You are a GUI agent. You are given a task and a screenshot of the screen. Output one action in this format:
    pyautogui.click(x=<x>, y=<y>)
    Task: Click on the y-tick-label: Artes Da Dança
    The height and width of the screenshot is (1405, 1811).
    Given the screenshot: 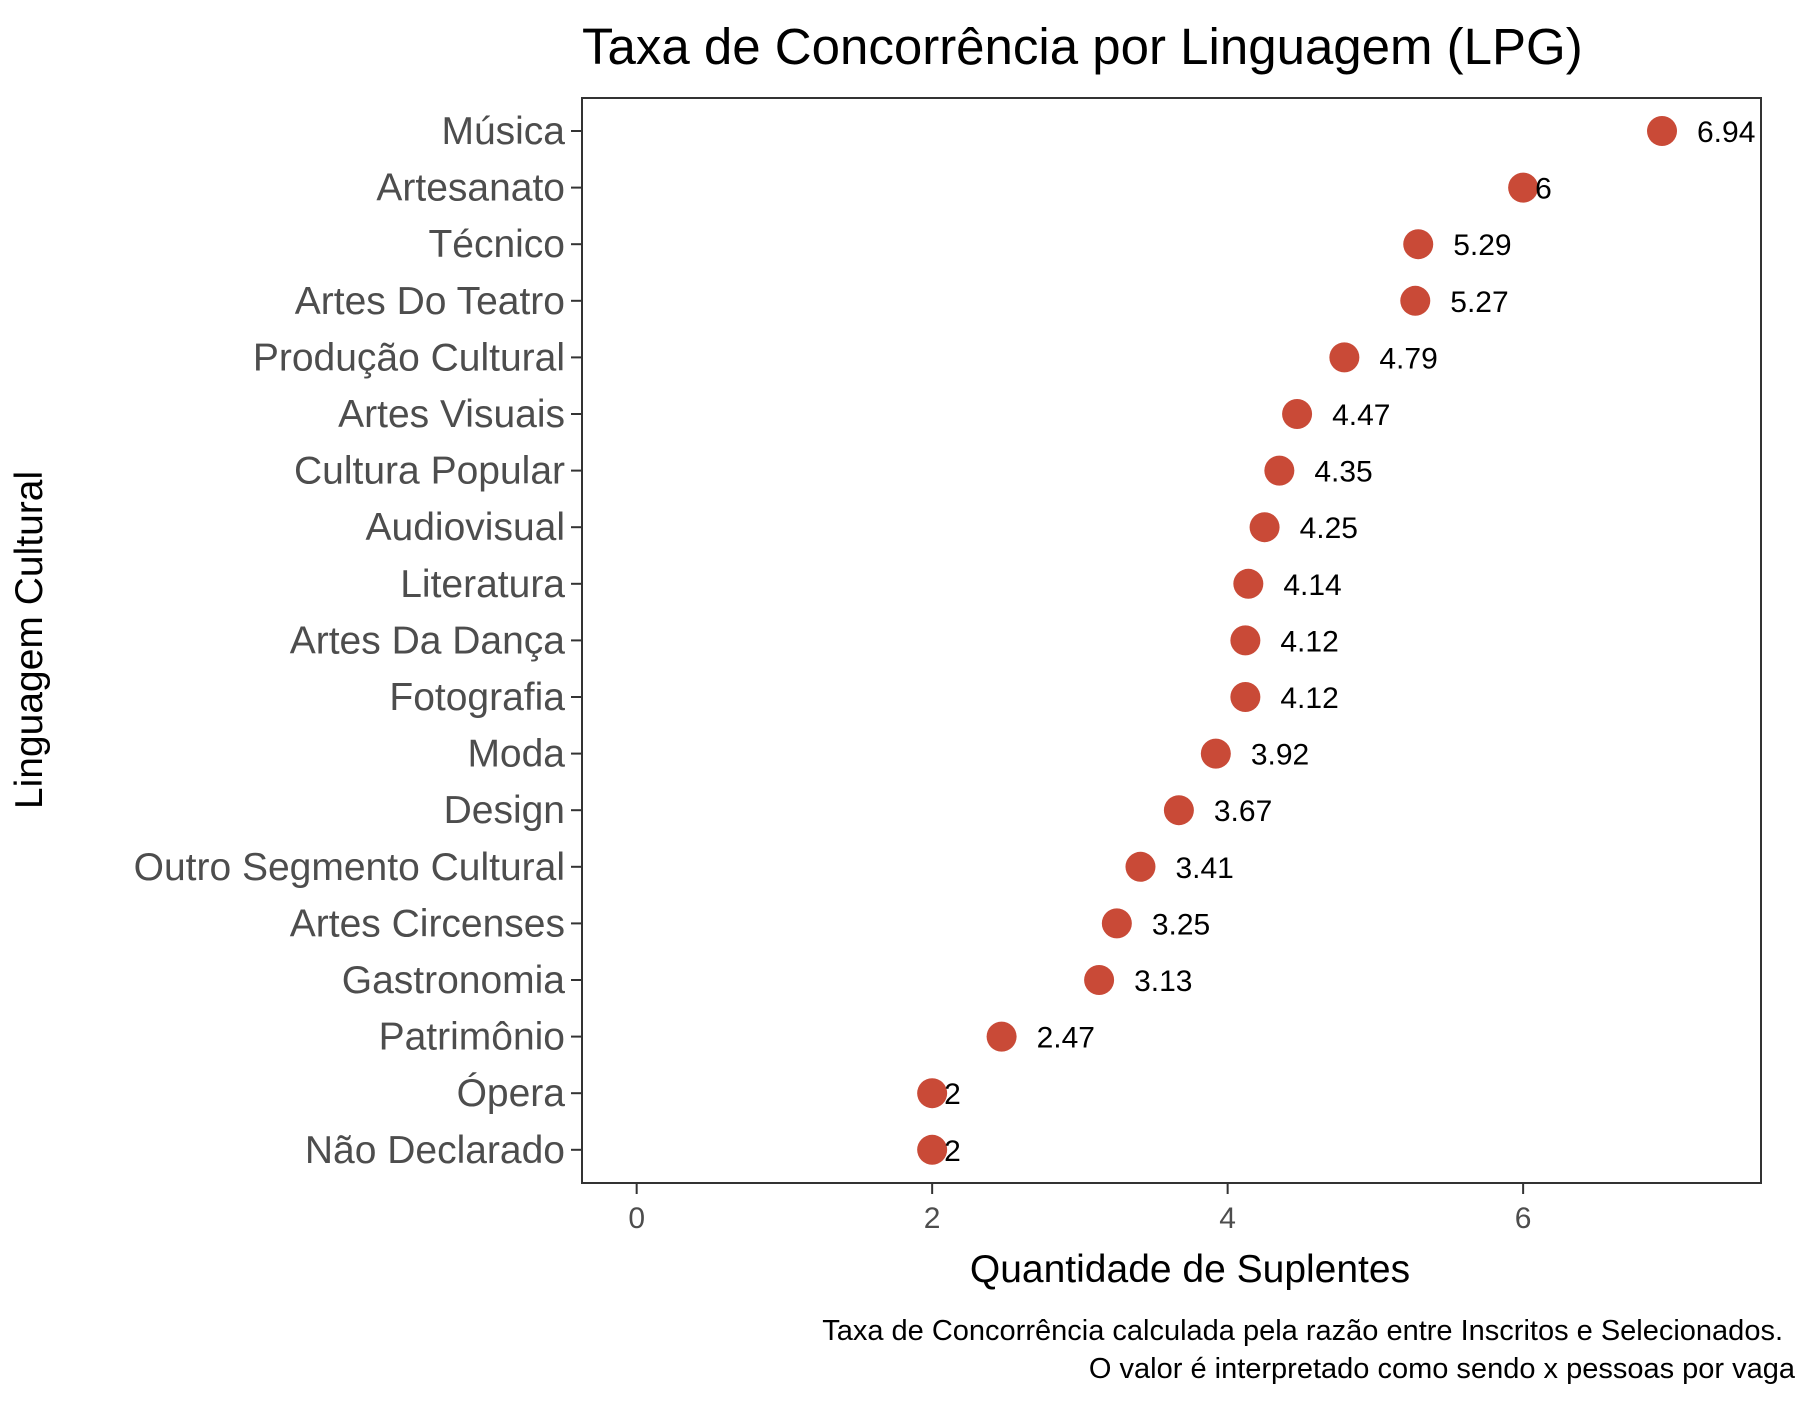 What is the action you would take?
    pyautogui.click(x=428, y=640)
    